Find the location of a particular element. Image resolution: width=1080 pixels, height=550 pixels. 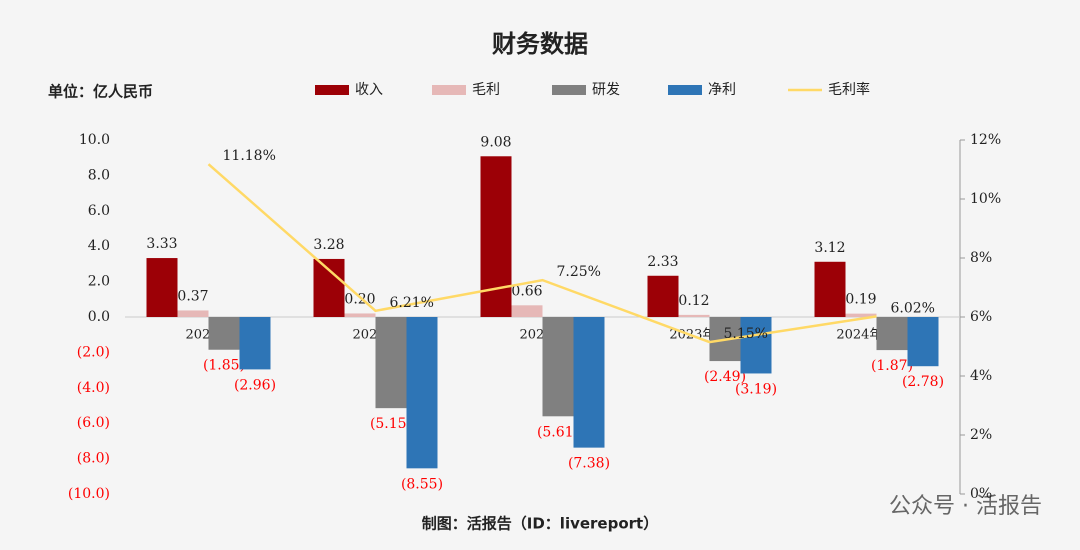

value-label: (5.15) is located at coordinates (391, 424).